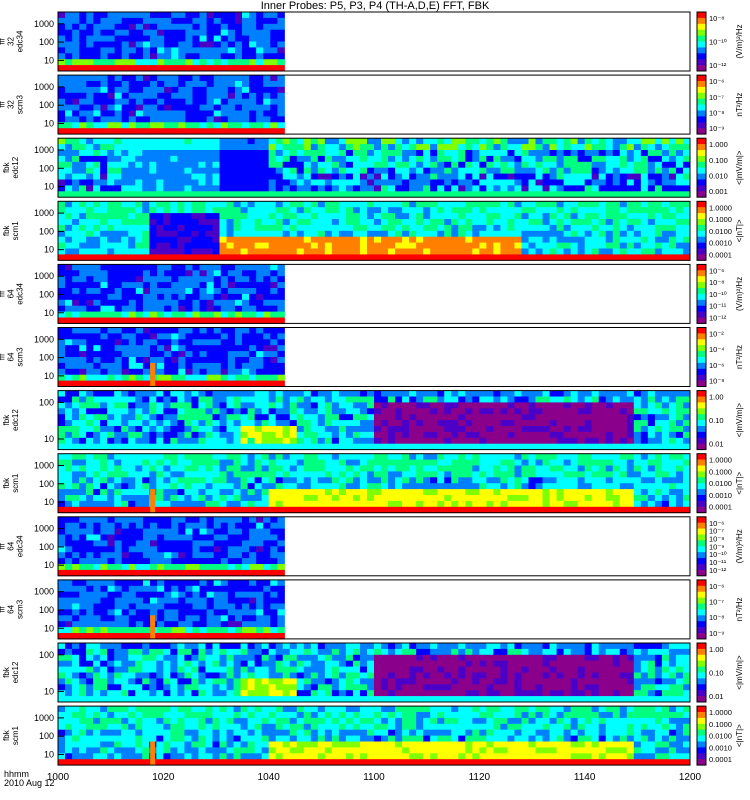  Describe the element at coordinates (701, 379) in the screenshot. I see `panel-6-colorbar-step` at that location.